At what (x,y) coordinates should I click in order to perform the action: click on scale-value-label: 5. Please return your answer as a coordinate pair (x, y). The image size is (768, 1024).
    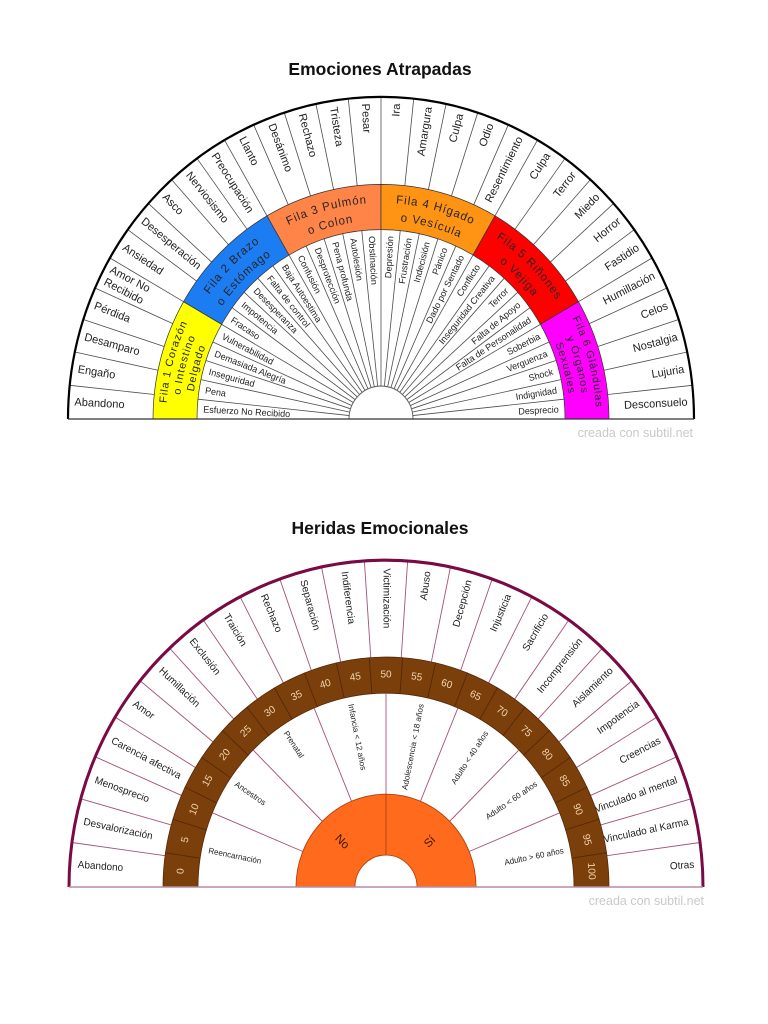
    Looking at the image, I should click on (186, 839).